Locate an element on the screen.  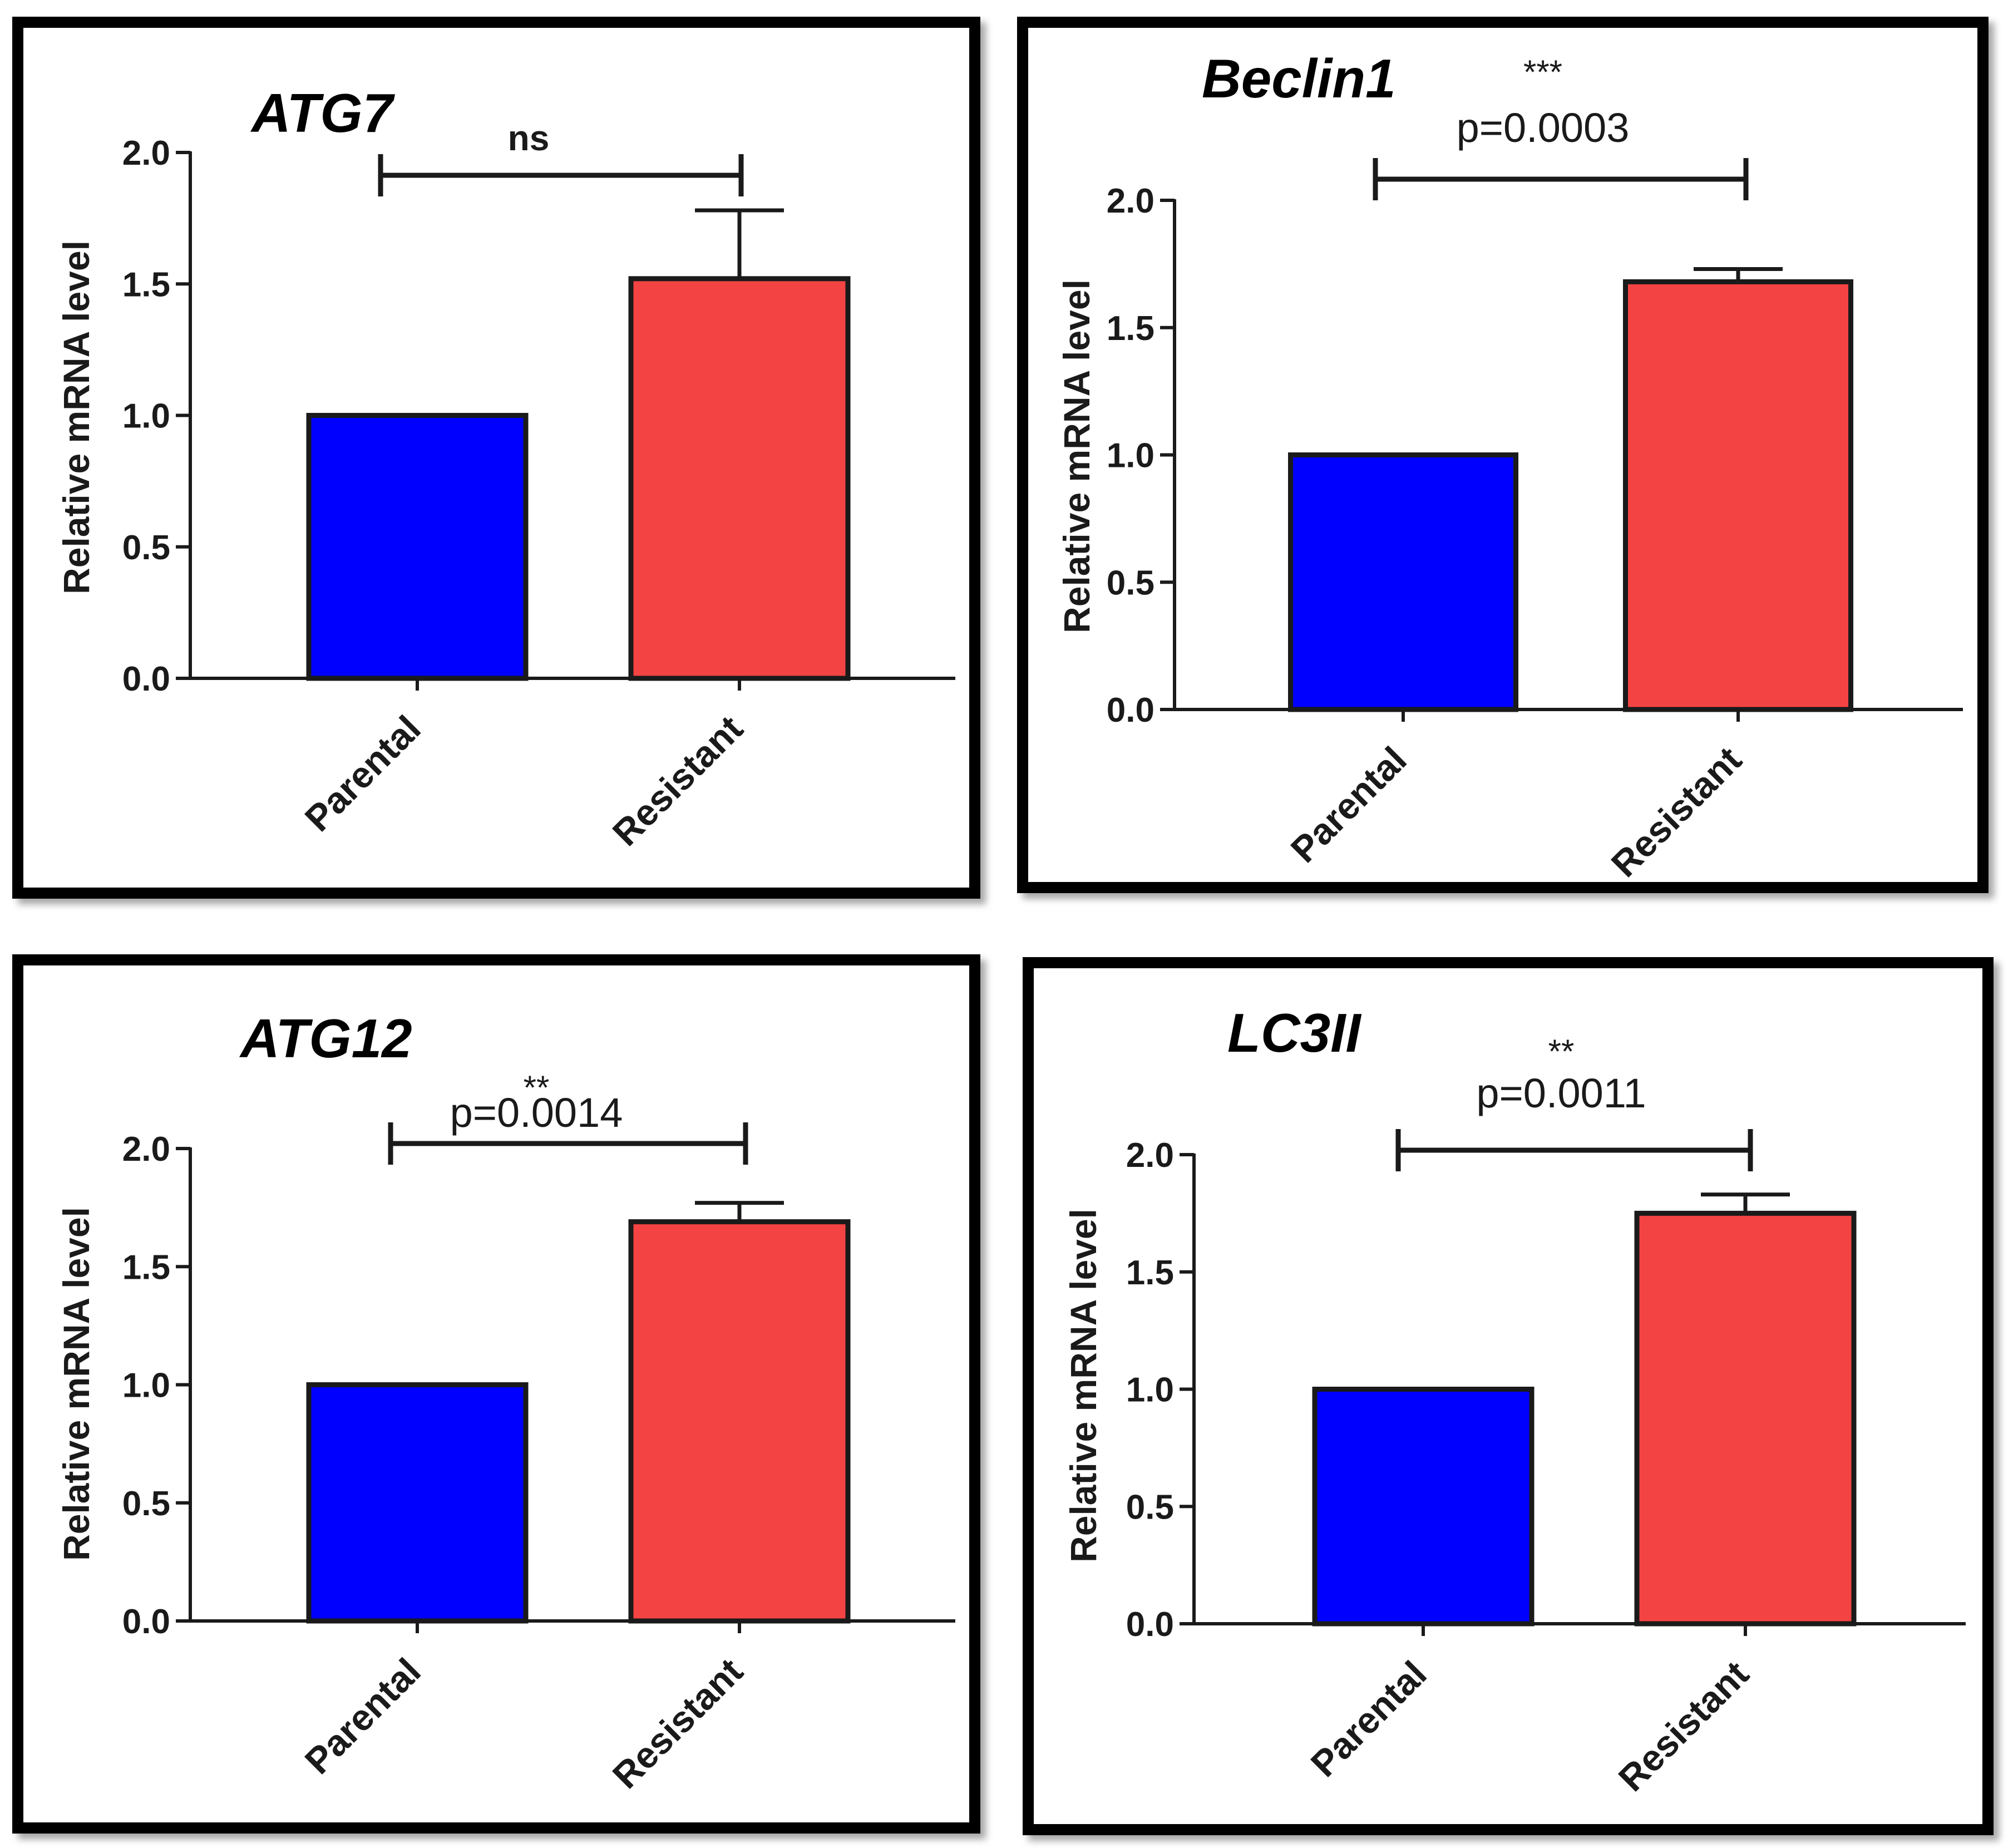
chart-title: ATG12 is located at coordinates (325, 1038).